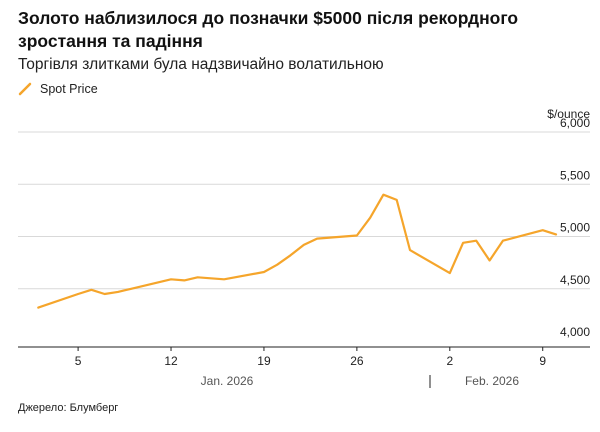 The image size is (600, 432). Describe the element at coordinates (171, 361) in the screenshot. I see `x-tick-label: 12` at that location.